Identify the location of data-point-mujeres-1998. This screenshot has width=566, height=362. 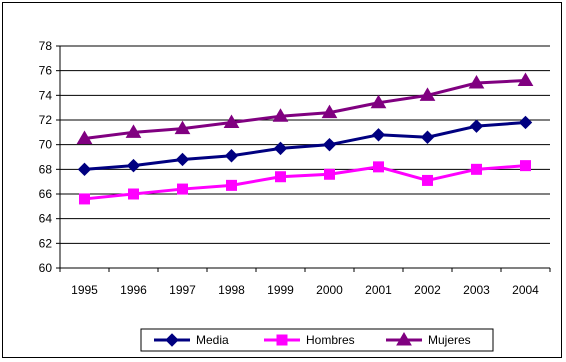
(231, 121).